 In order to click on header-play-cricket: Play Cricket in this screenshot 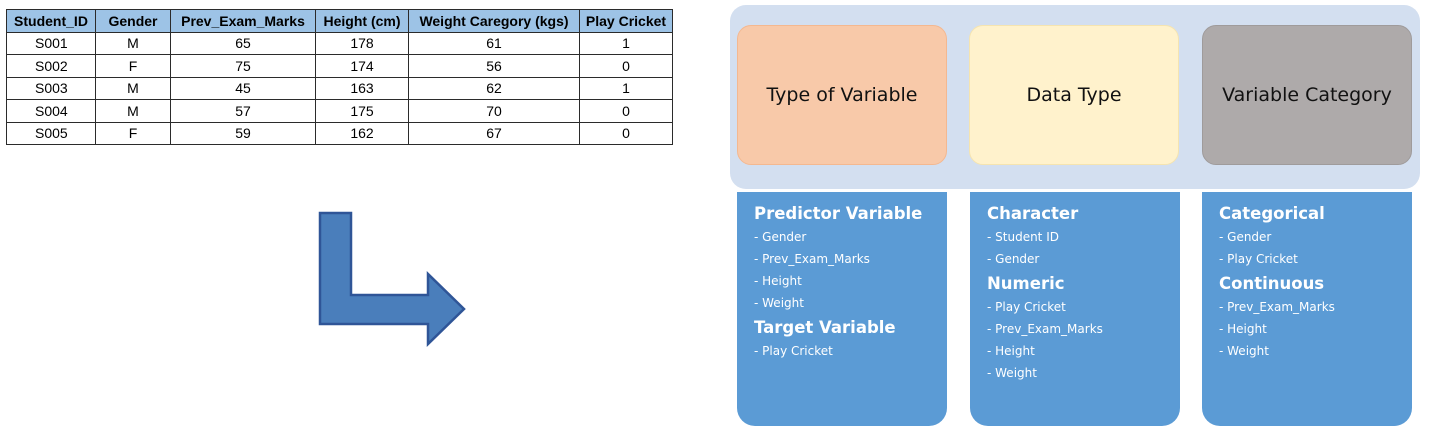, I will do `click(626, 21)`.